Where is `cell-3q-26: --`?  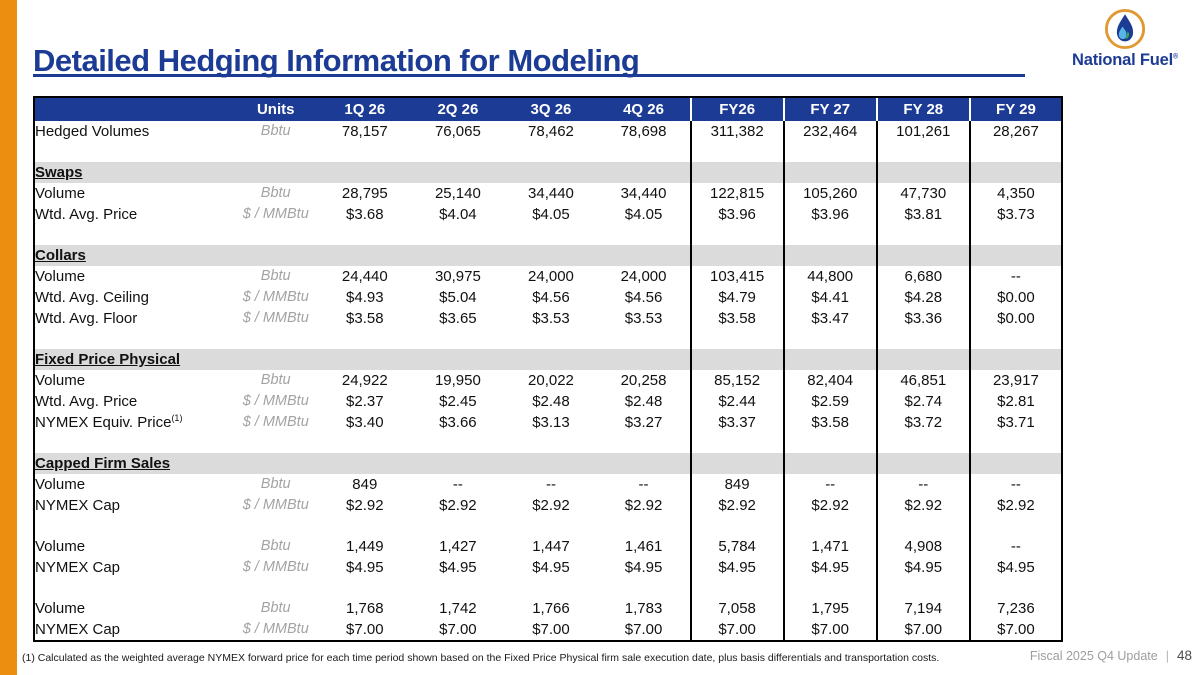 cell-3q-26: -- is located at coordinates (550, 484).